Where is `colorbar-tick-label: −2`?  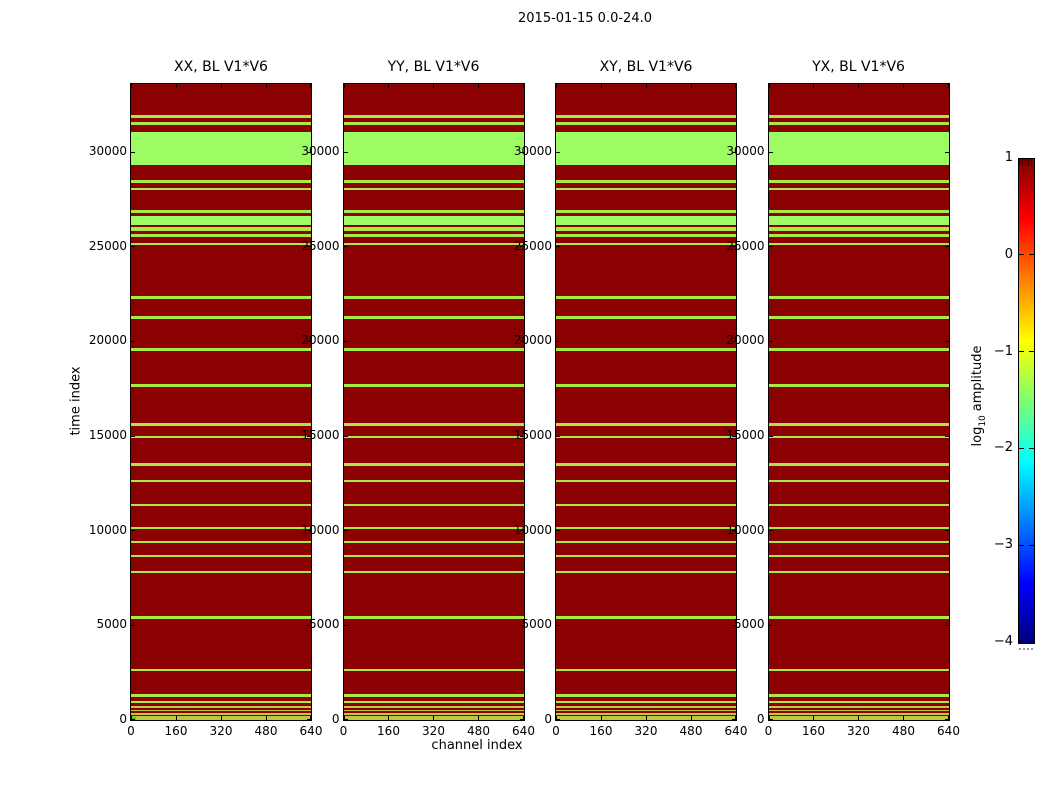
colorbar-tick-label: −2 is located at coordinates (1003, 448).